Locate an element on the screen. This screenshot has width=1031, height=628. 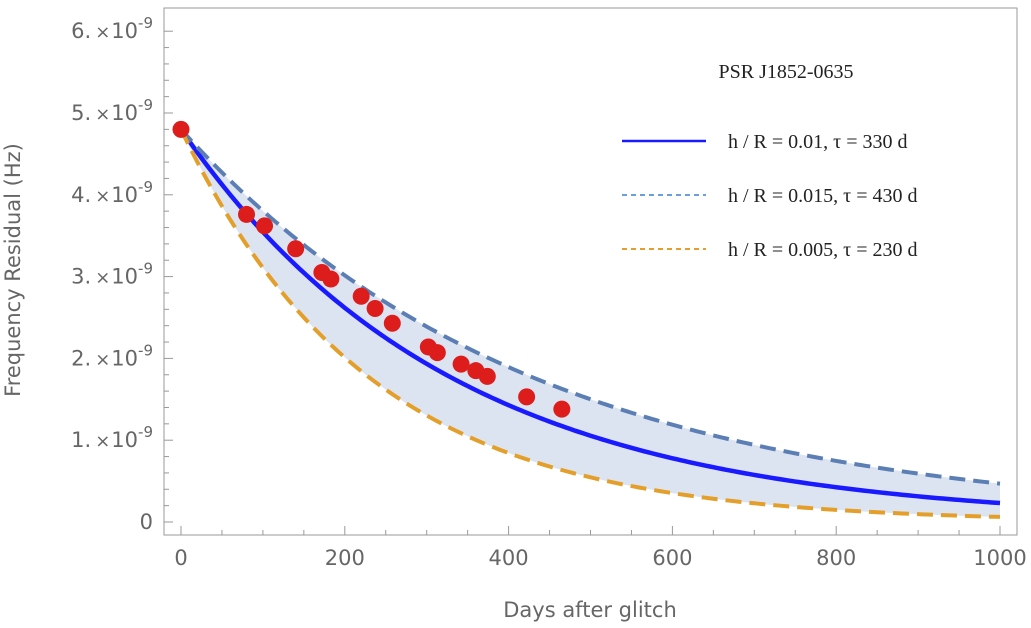
y-tick-label: 6. ×10-9 is located at coordinates (112, 28).